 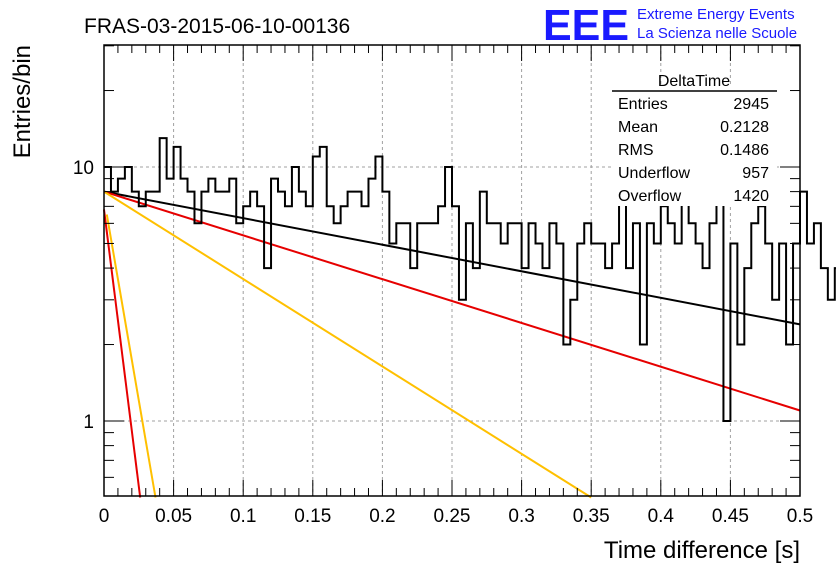 What do you see at coordinates (638, 127) in the screenshot?
I see `stats-label: Mean` at bounding box center [638, 127].